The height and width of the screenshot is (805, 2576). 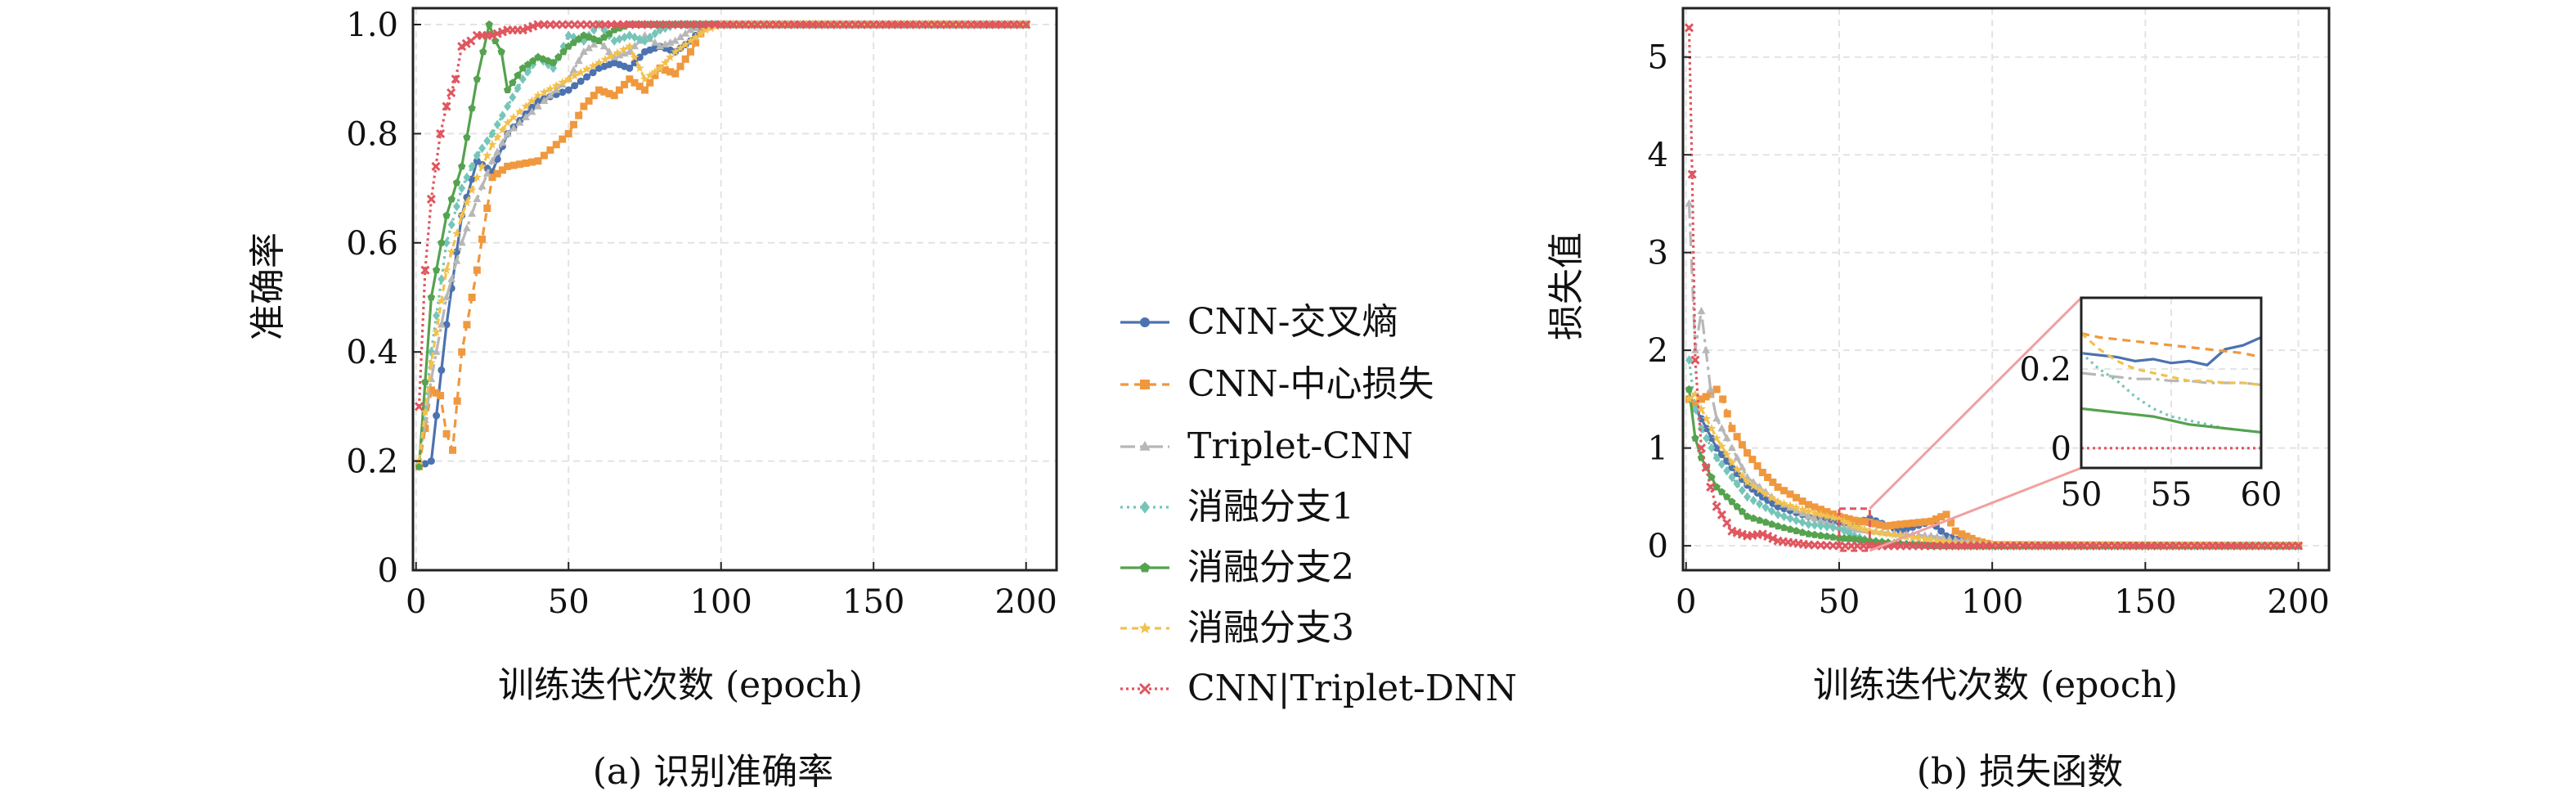 I want to click on accuracy-x-tick-label: 0, so click(x=416, y=602).